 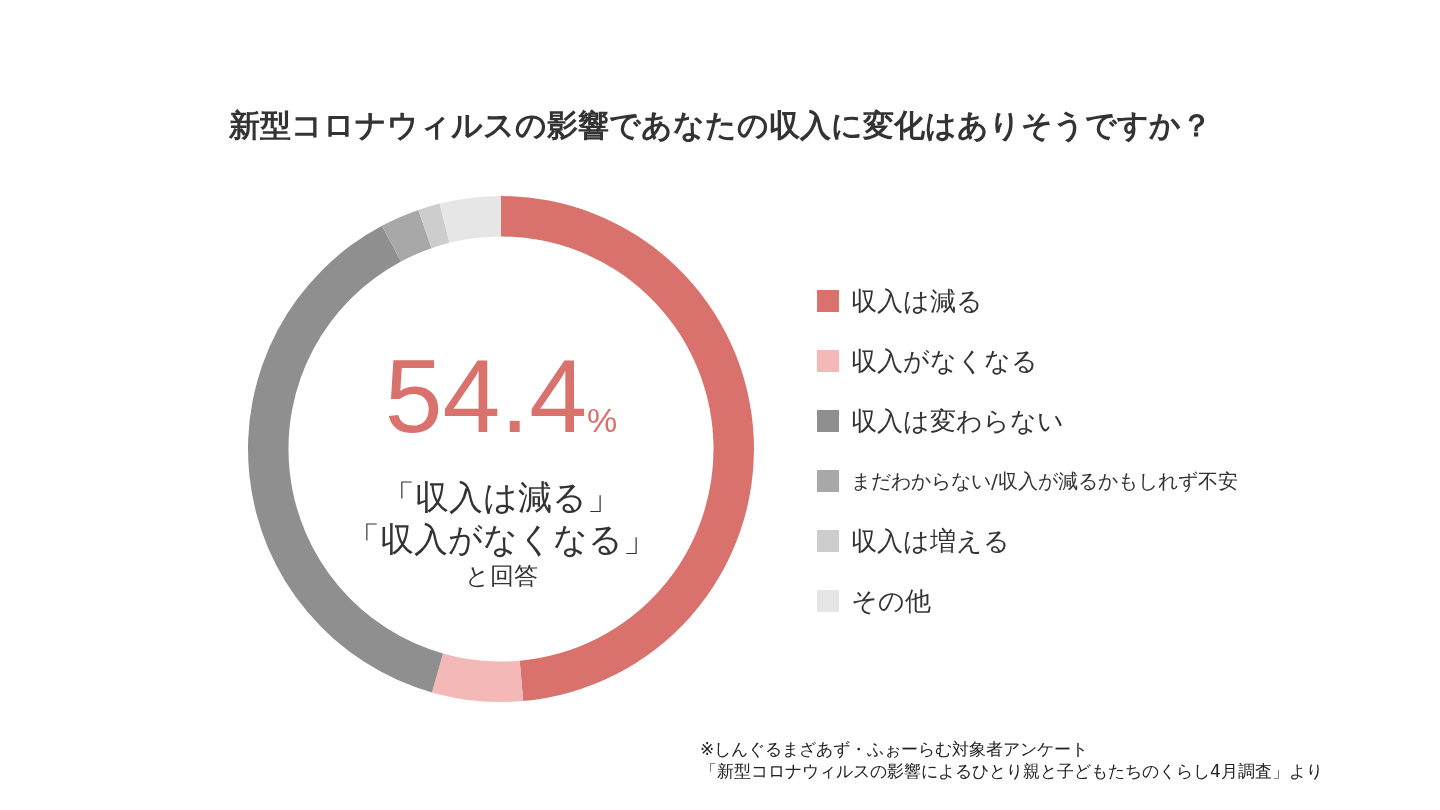 I want to click on legend-label: 収入は変わらない, so click(x=957, y=421).